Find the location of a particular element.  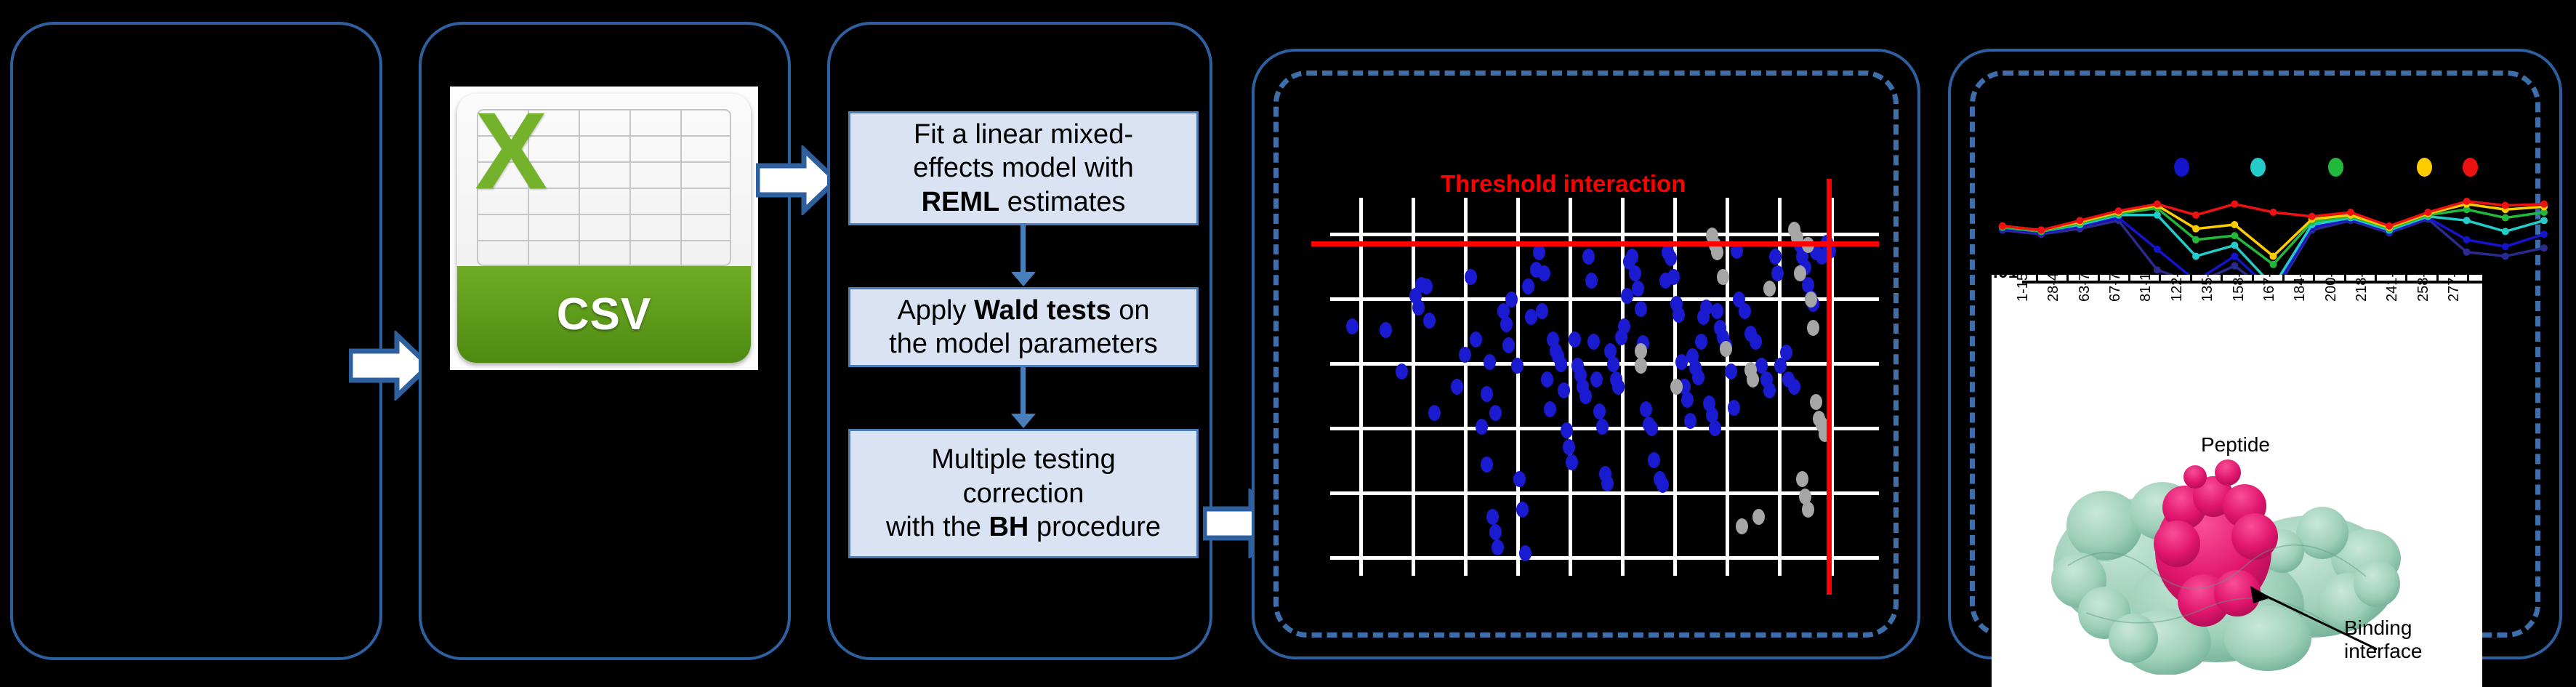

threshold-state-line is located at coordinates (1829, 387).